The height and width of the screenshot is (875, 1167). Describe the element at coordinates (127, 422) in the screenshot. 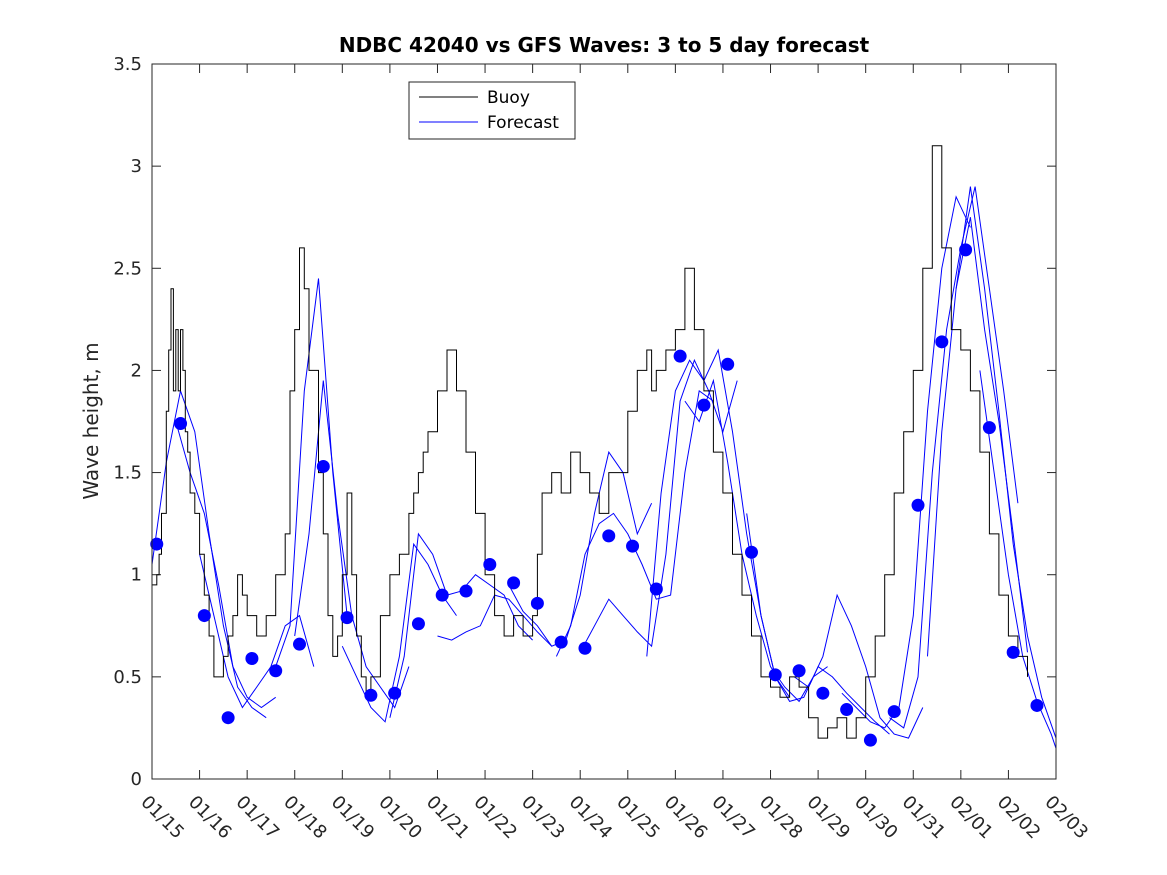

I see `y-tick-labels: 0 0.5 1 1.5 2 2.5 3 3.5` at that location.